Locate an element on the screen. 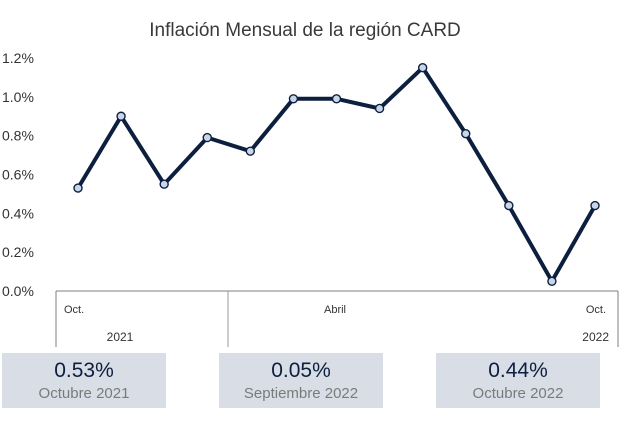  y-tick-label: 0.2% is located at coordinates (18, 252).